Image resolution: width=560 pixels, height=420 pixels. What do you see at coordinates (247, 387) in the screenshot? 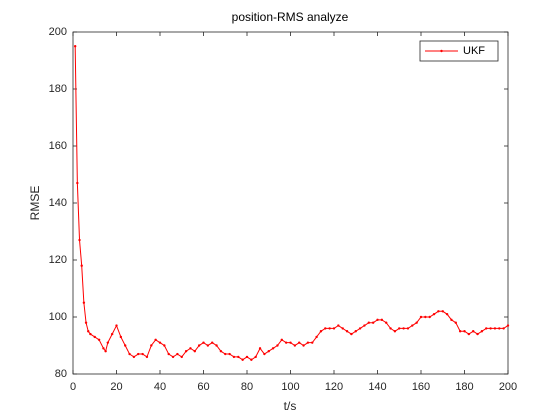
I see `x-tick-label: 80` at bounding box center [247, 387].